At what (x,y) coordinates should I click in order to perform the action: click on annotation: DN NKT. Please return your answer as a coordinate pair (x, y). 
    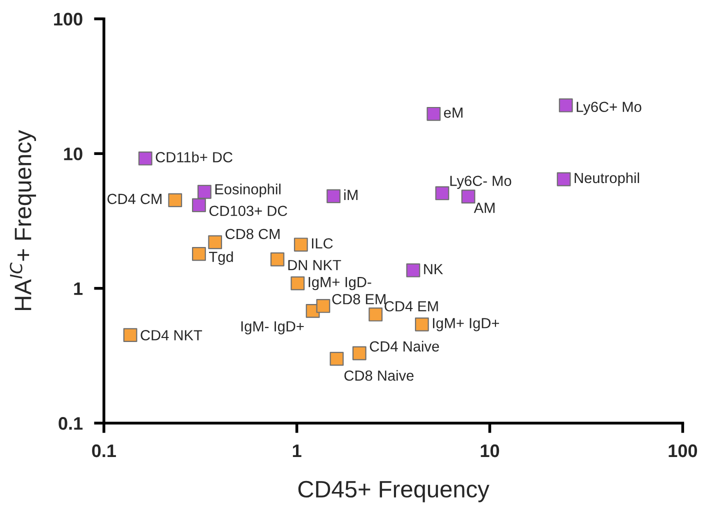
    Looking at the image, I should click on (315, 265).